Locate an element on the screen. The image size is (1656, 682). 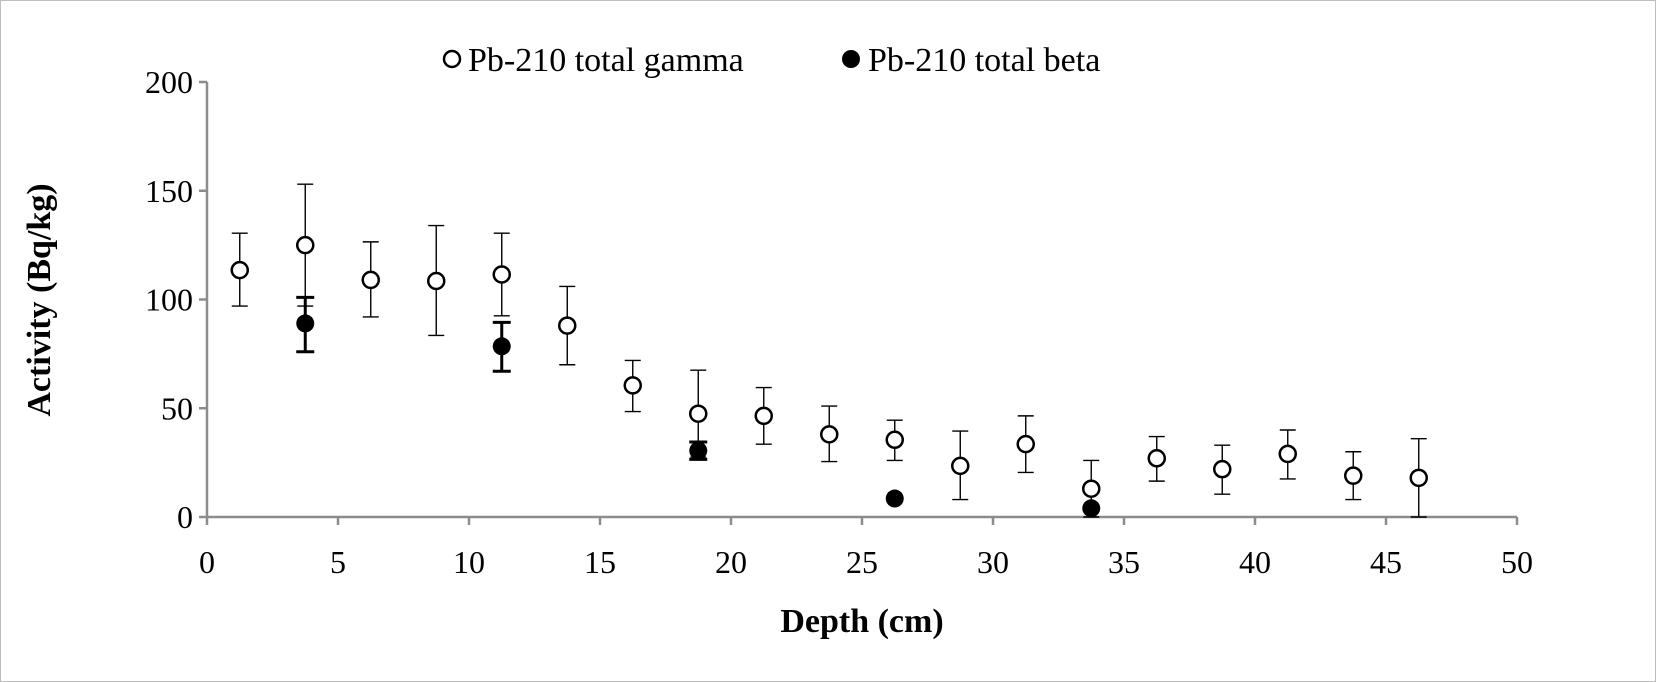
y-axis-ticks: 0 50 100 150 200 is located at coordinates (176, 299).